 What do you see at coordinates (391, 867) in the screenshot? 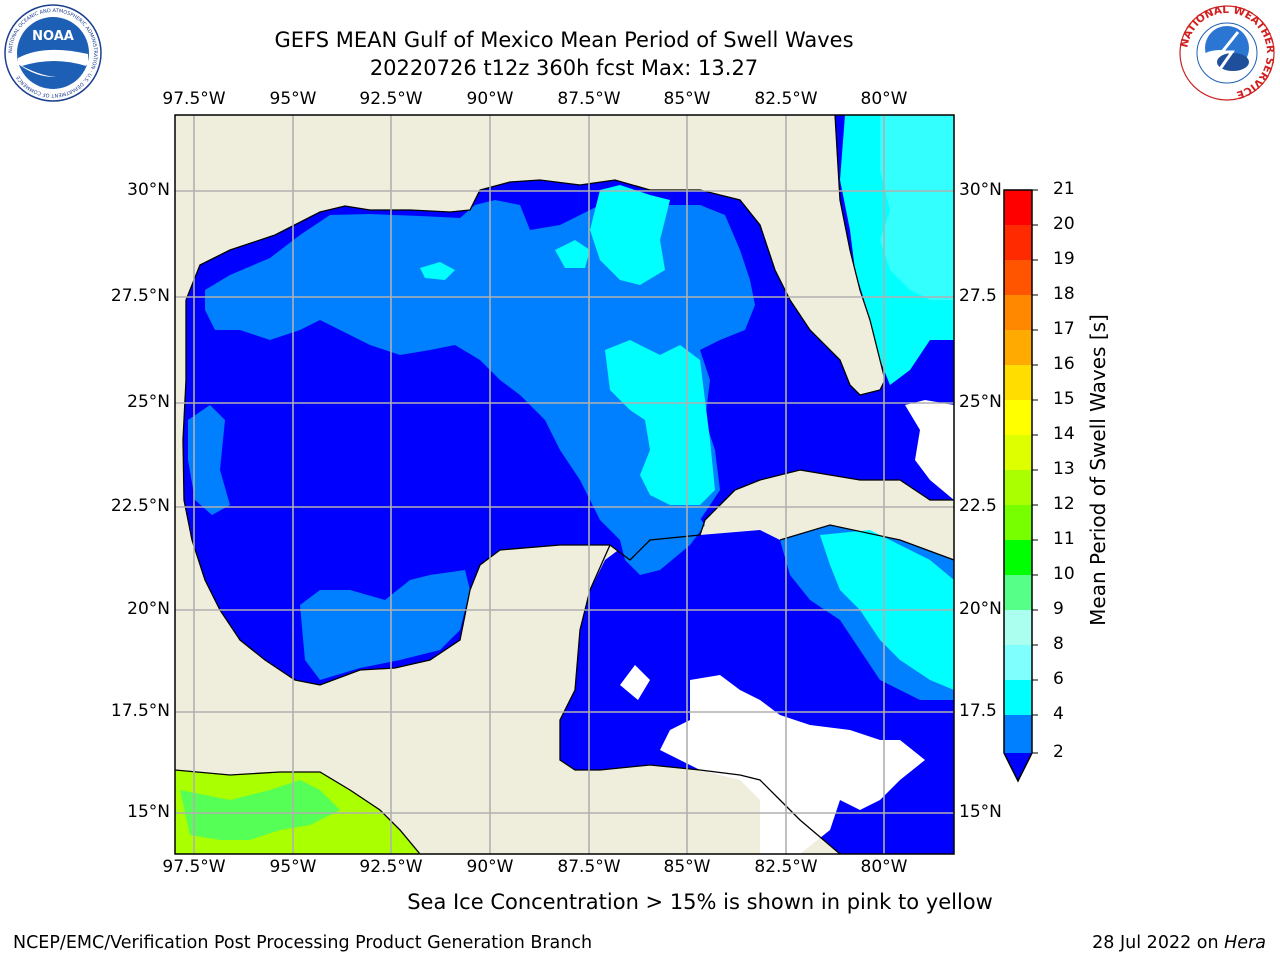
I see `lon-label-bottom: 92.5°W` at bounding box center [391, 867].